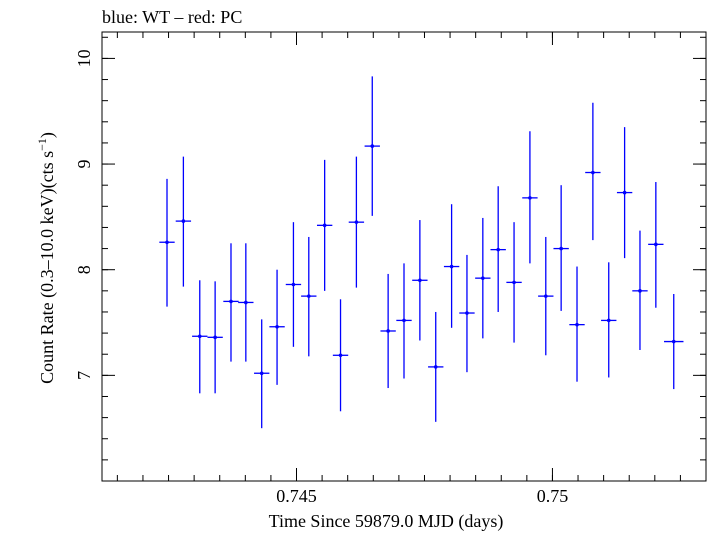 The height and width of the screenshot is (537, 709). Describe the element at coordinates (553, 496) in the screenshot. I see `x-tick-label: 0.75` at that location.